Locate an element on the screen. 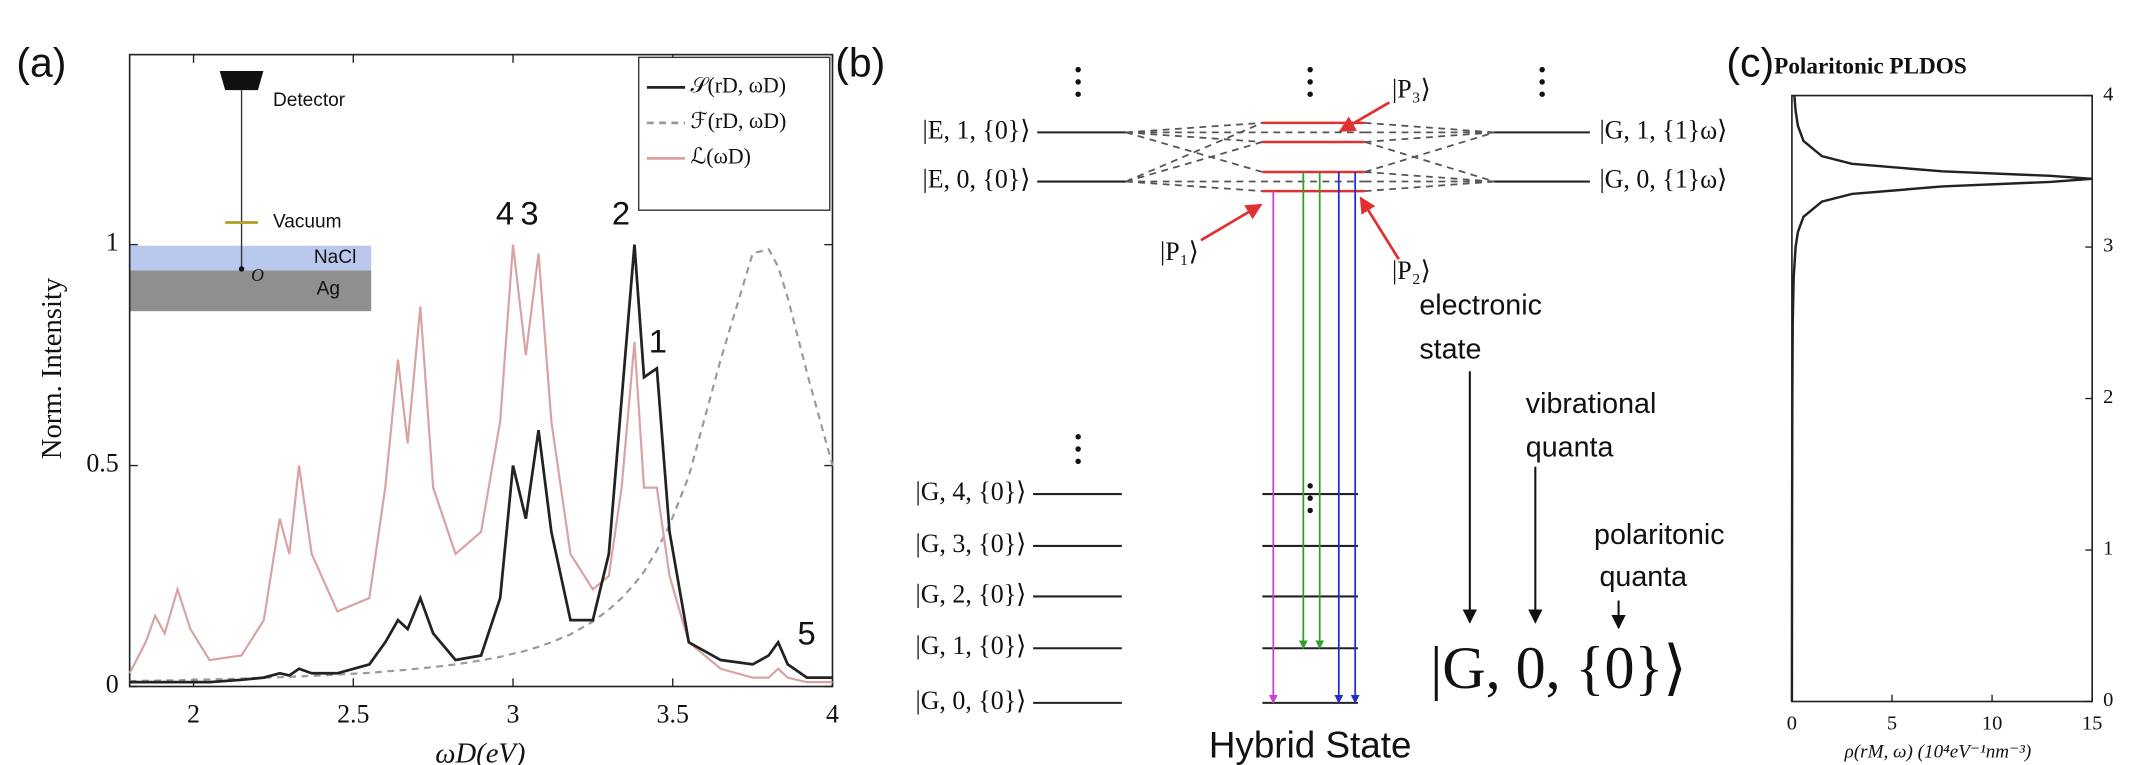 The image size is (2129, 765). legend-label: 𝒮(rD, ωD) is located at coordinates (739, 85).